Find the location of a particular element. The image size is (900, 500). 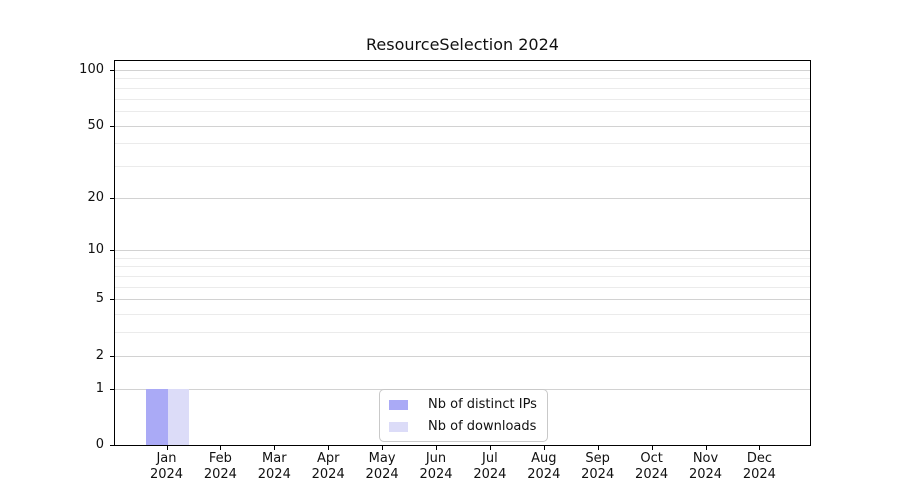

legend-label-downloads: Nb of downloads is located at coordinates (482, 426).